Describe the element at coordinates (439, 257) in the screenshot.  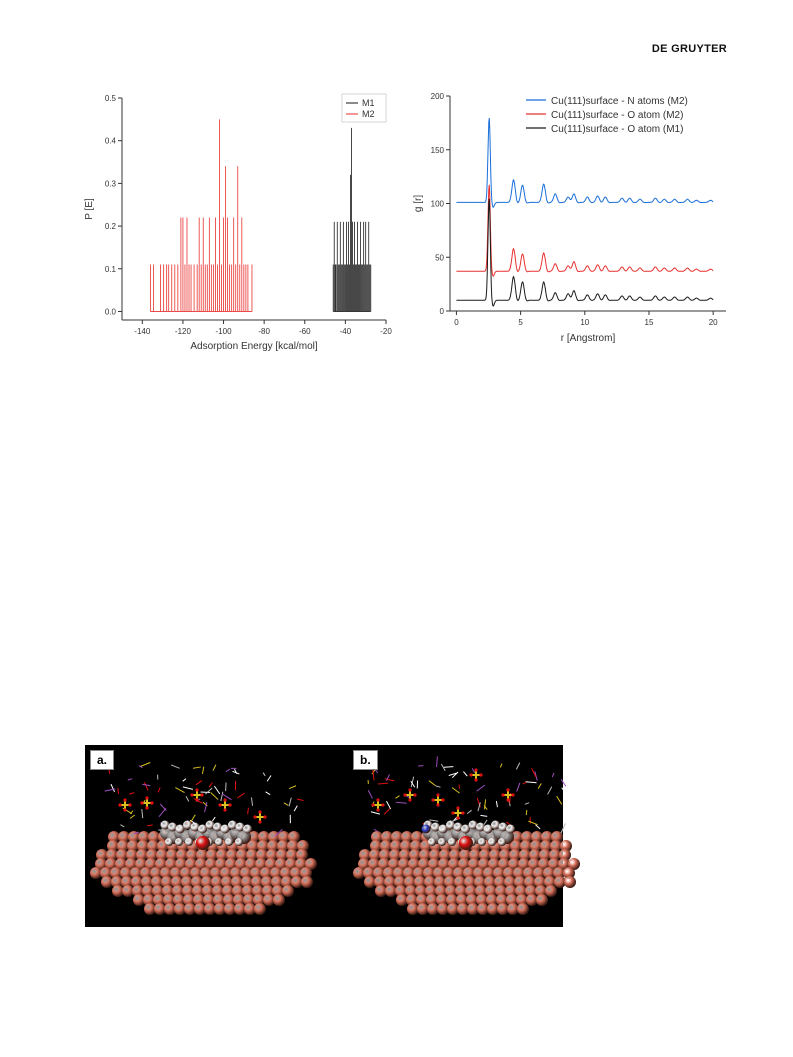
I see `y-tick-label: 50` at that location.